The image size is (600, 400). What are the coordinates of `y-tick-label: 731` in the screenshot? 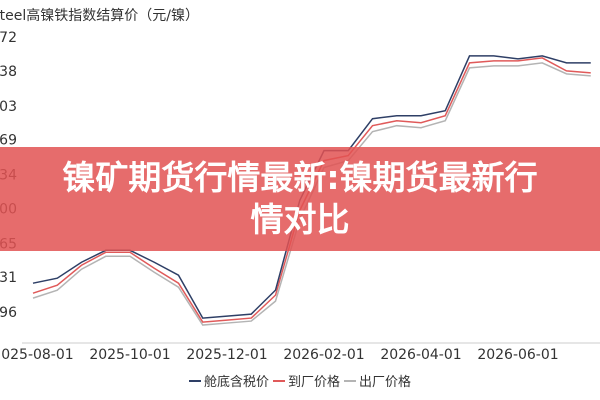 It's located at (8, 278).